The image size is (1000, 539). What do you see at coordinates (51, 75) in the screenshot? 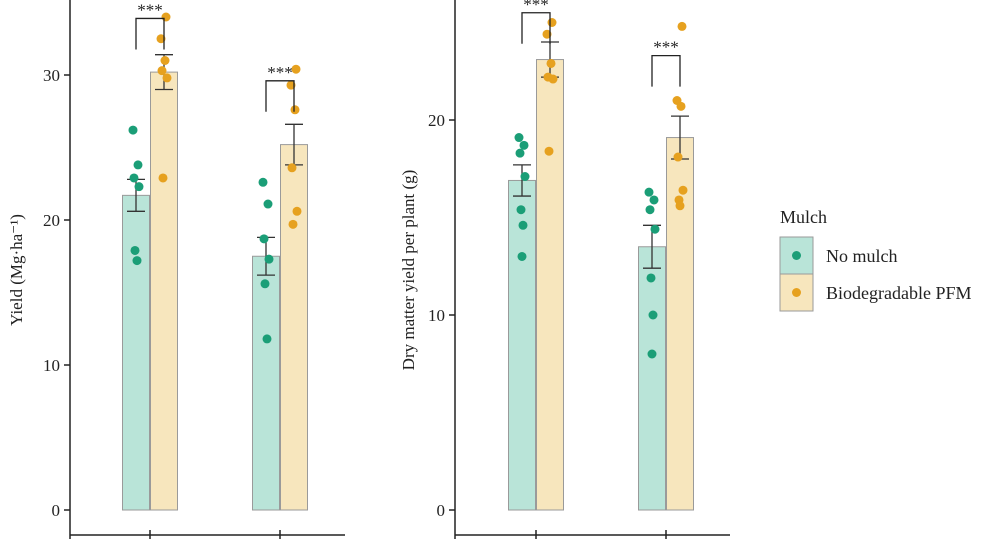
I see `y-tick-label: 30` at bounding box center [51, 75].